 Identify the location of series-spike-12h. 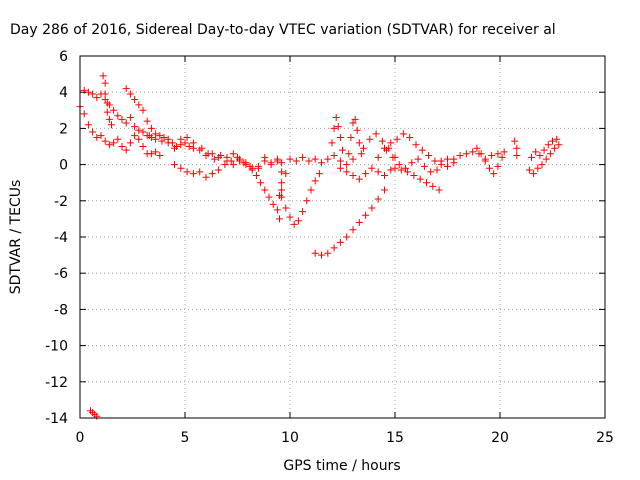
(337, 134).